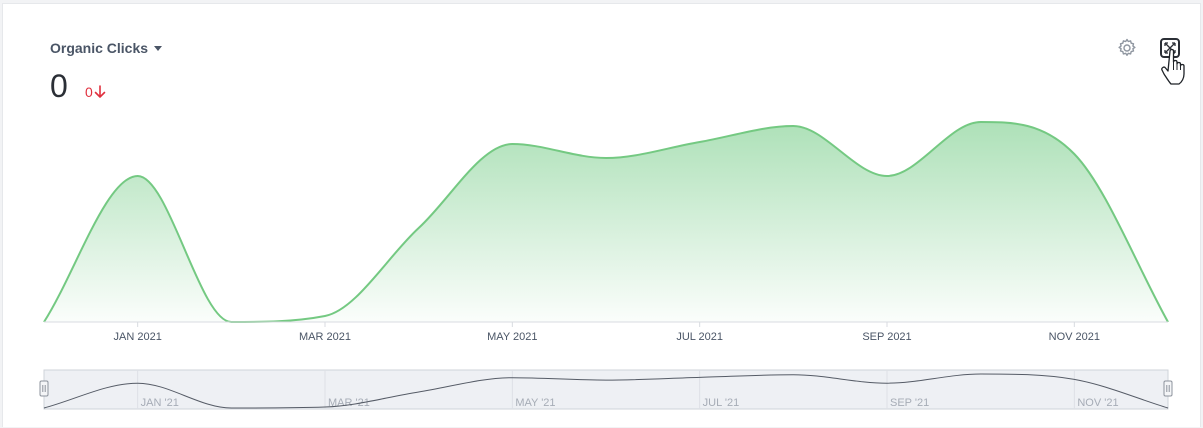  What do you see at coordinates (909, 403) in the screenshot?
I see `navigator-tick-label: SEP '21` at bounding box center [909, 403].